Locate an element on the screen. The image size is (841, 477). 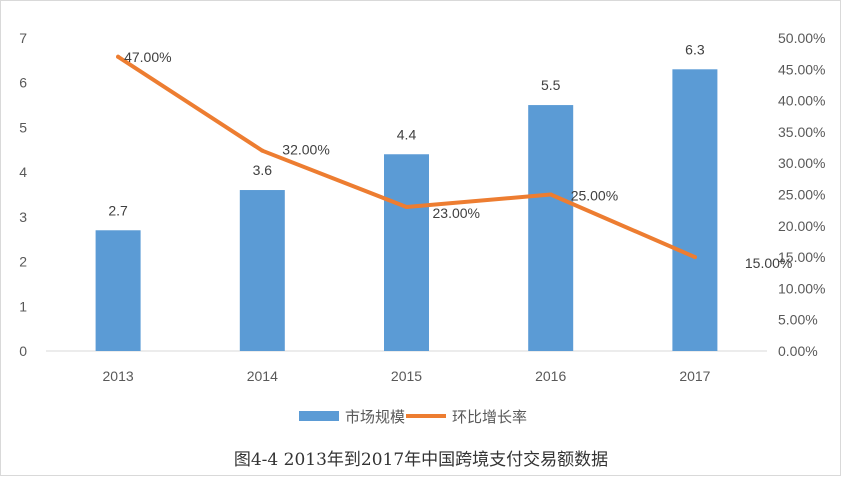
left-tick-label: 6 is located at coordinates (23, 83).